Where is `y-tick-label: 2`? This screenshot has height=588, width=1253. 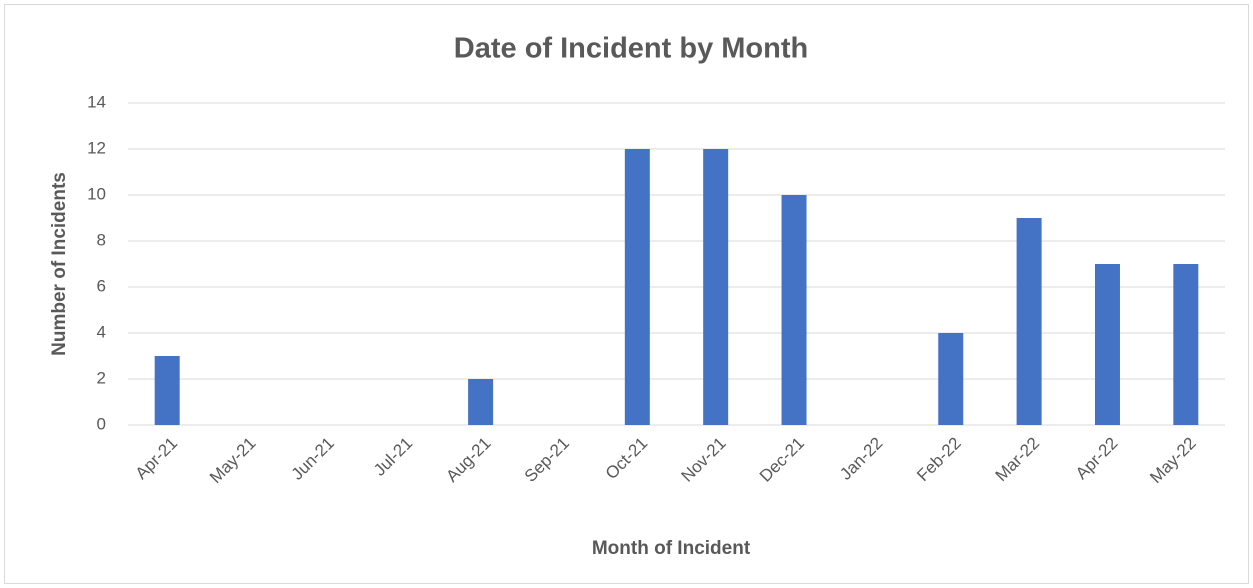
y-tick-label: 2 is located at coordinates (101, 377).